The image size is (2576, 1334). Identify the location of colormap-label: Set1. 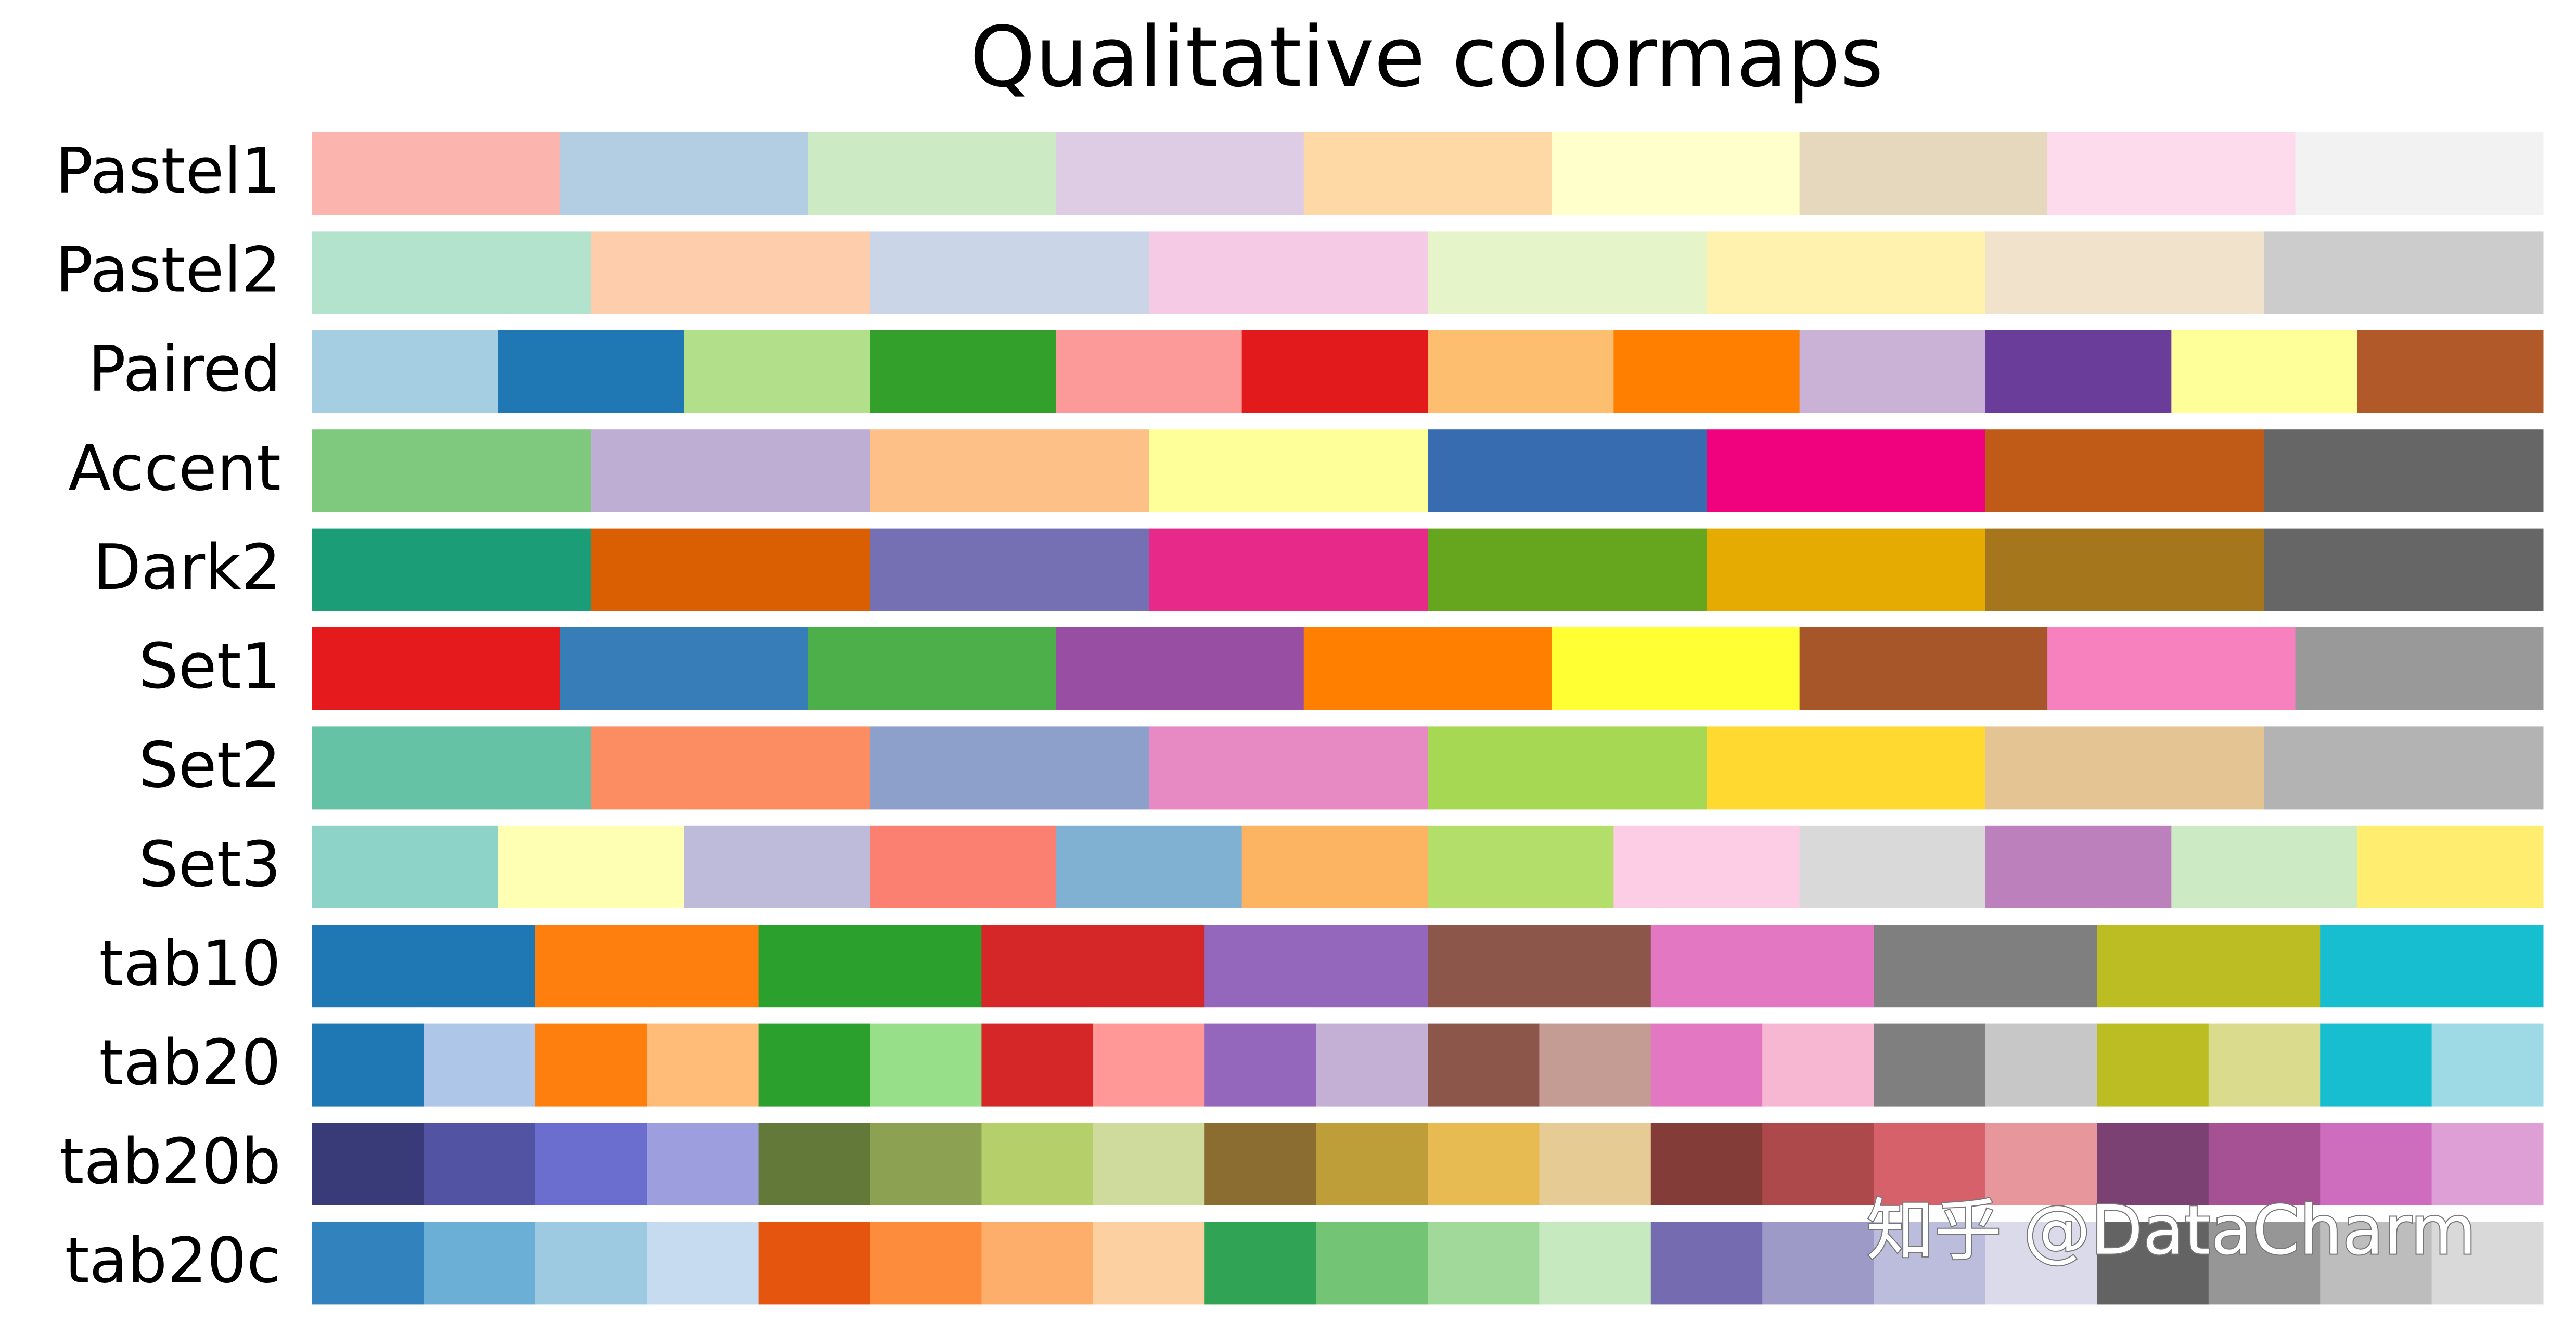
(210, 667).